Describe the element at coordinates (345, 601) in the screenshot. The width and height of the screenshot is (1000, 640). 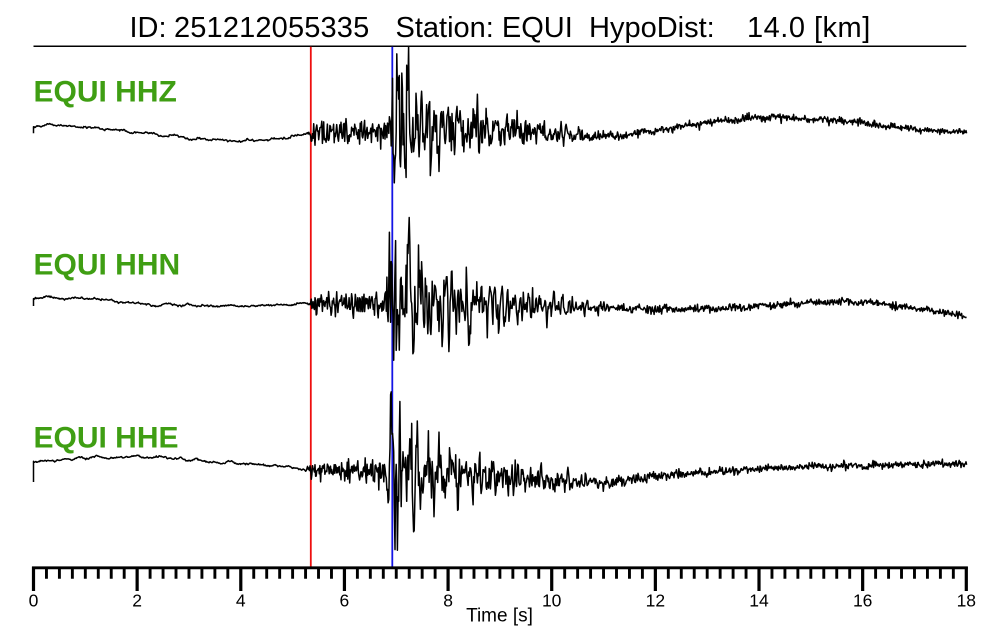
I see `svg-text: 6` at that location.